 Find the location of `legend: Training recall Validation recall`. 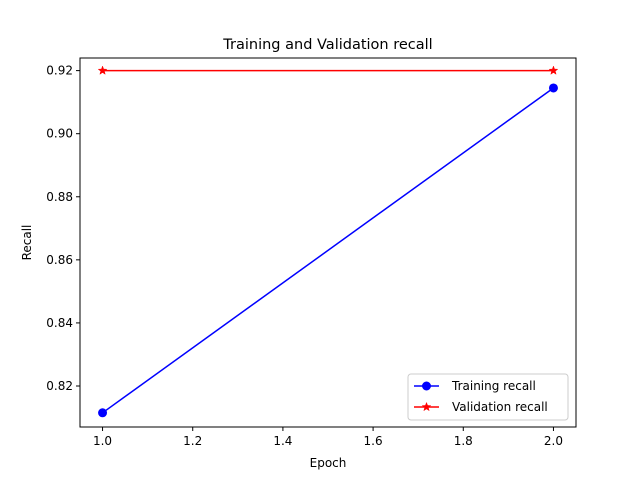

legend: Training recall Validation recall is located at coordinates (488, 397).